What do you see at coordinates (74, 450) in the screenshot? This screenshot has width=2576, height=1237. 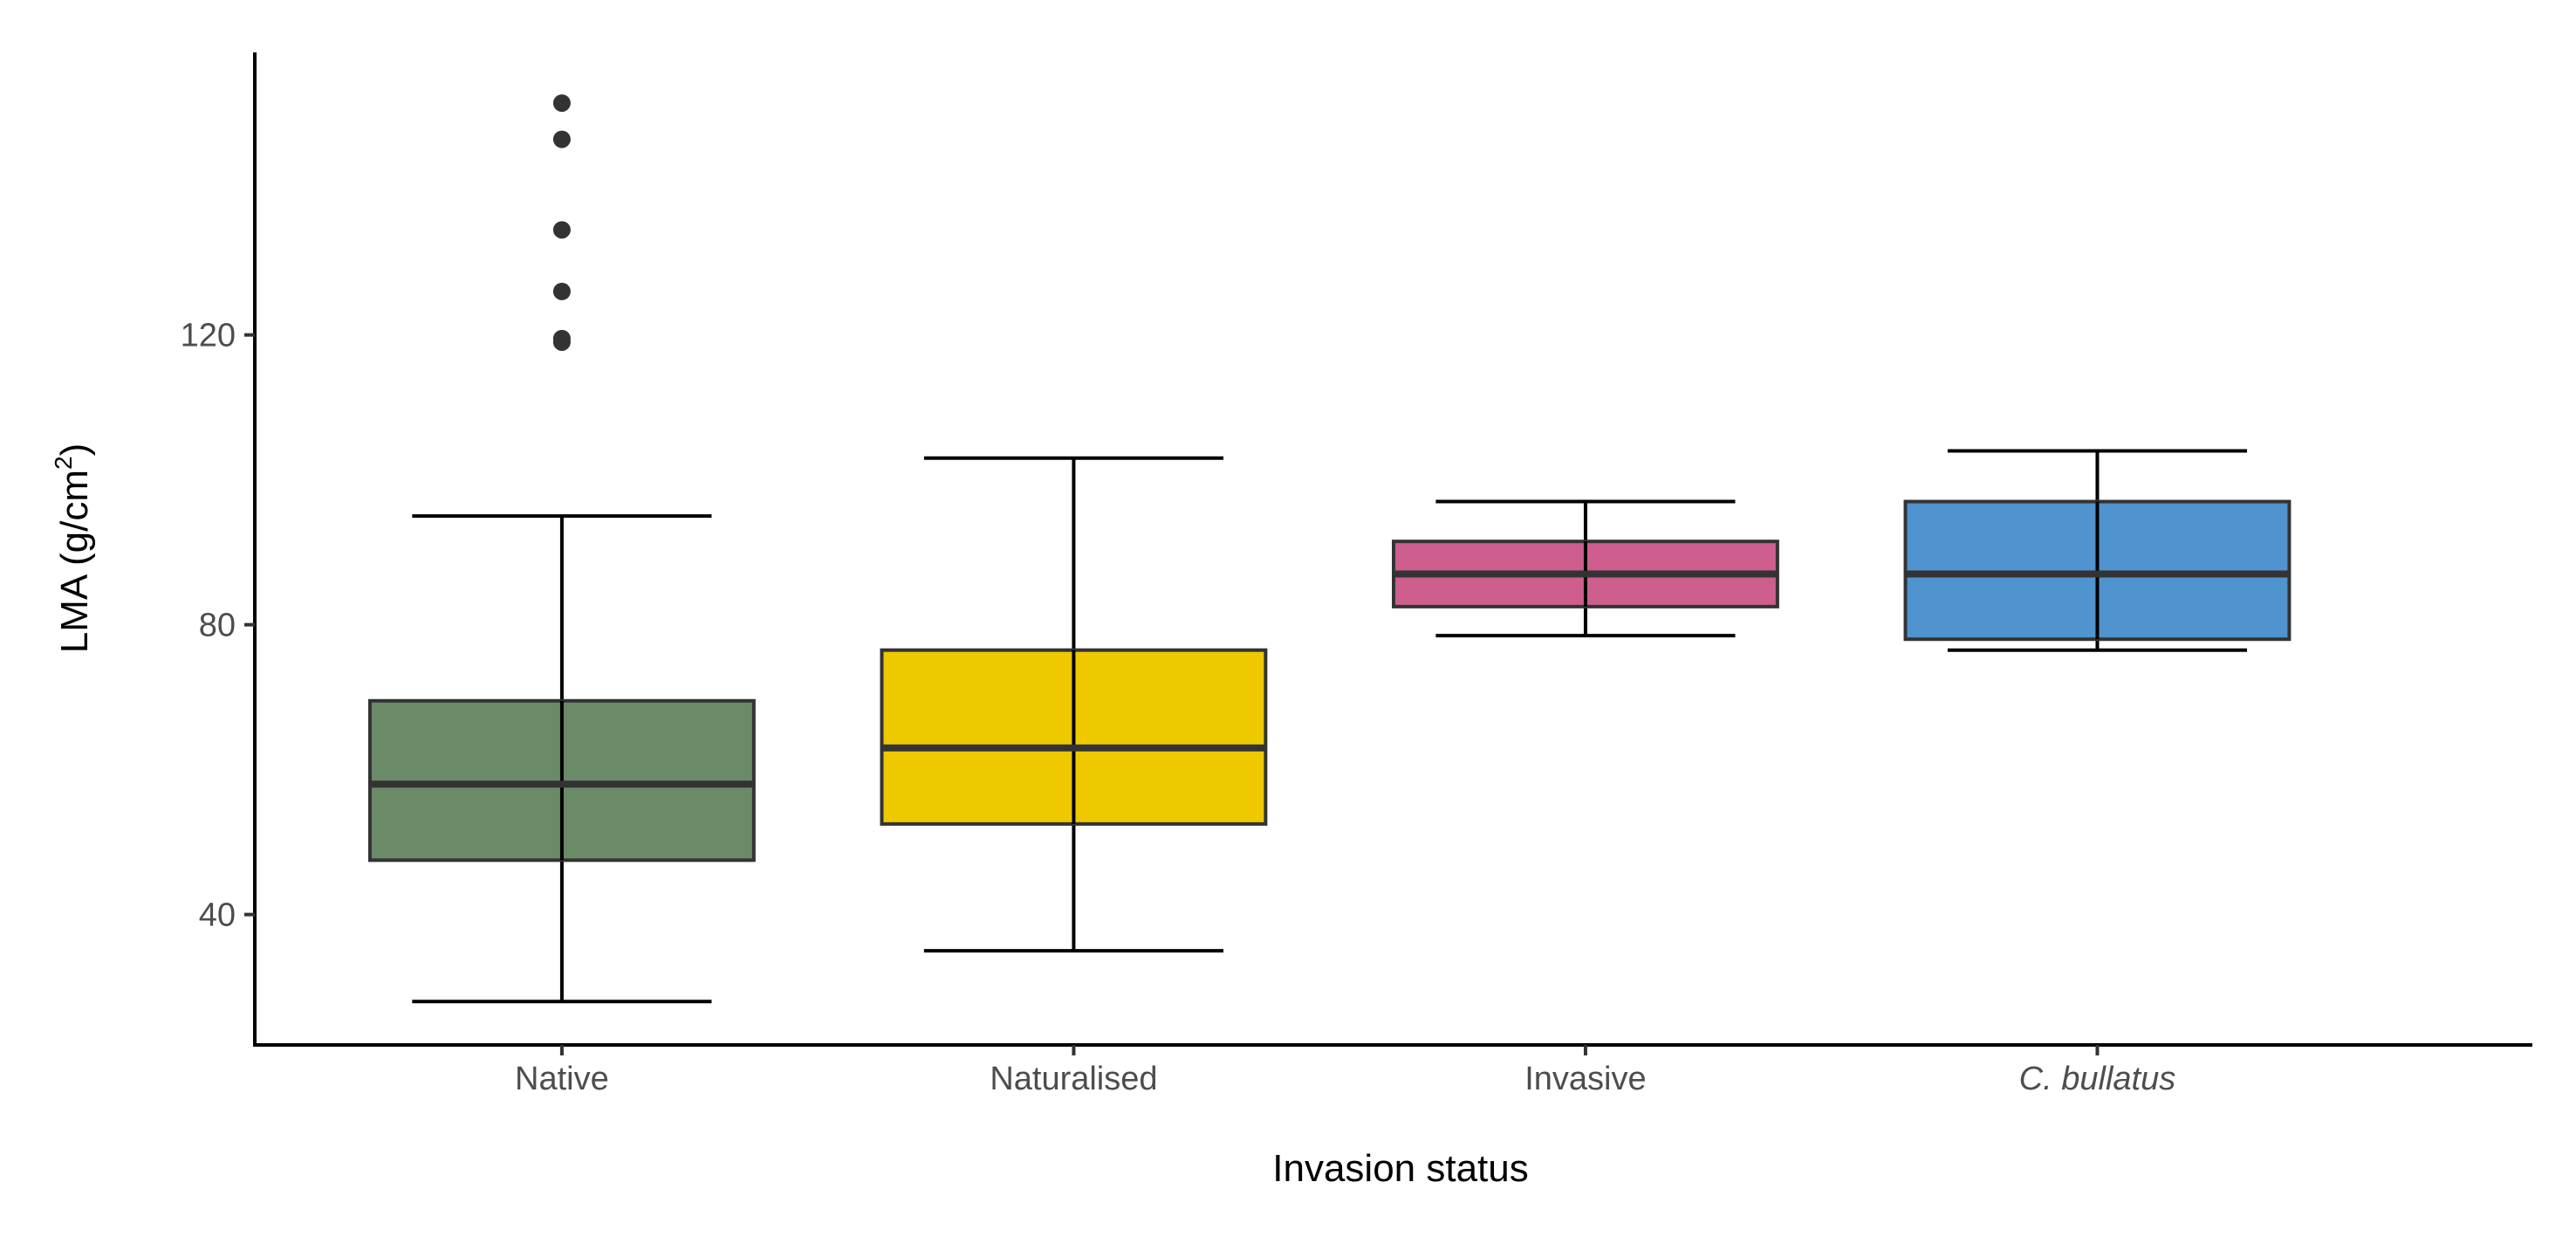 I see `y-axis-title-suffix: )` at bounding box center [74, 450].